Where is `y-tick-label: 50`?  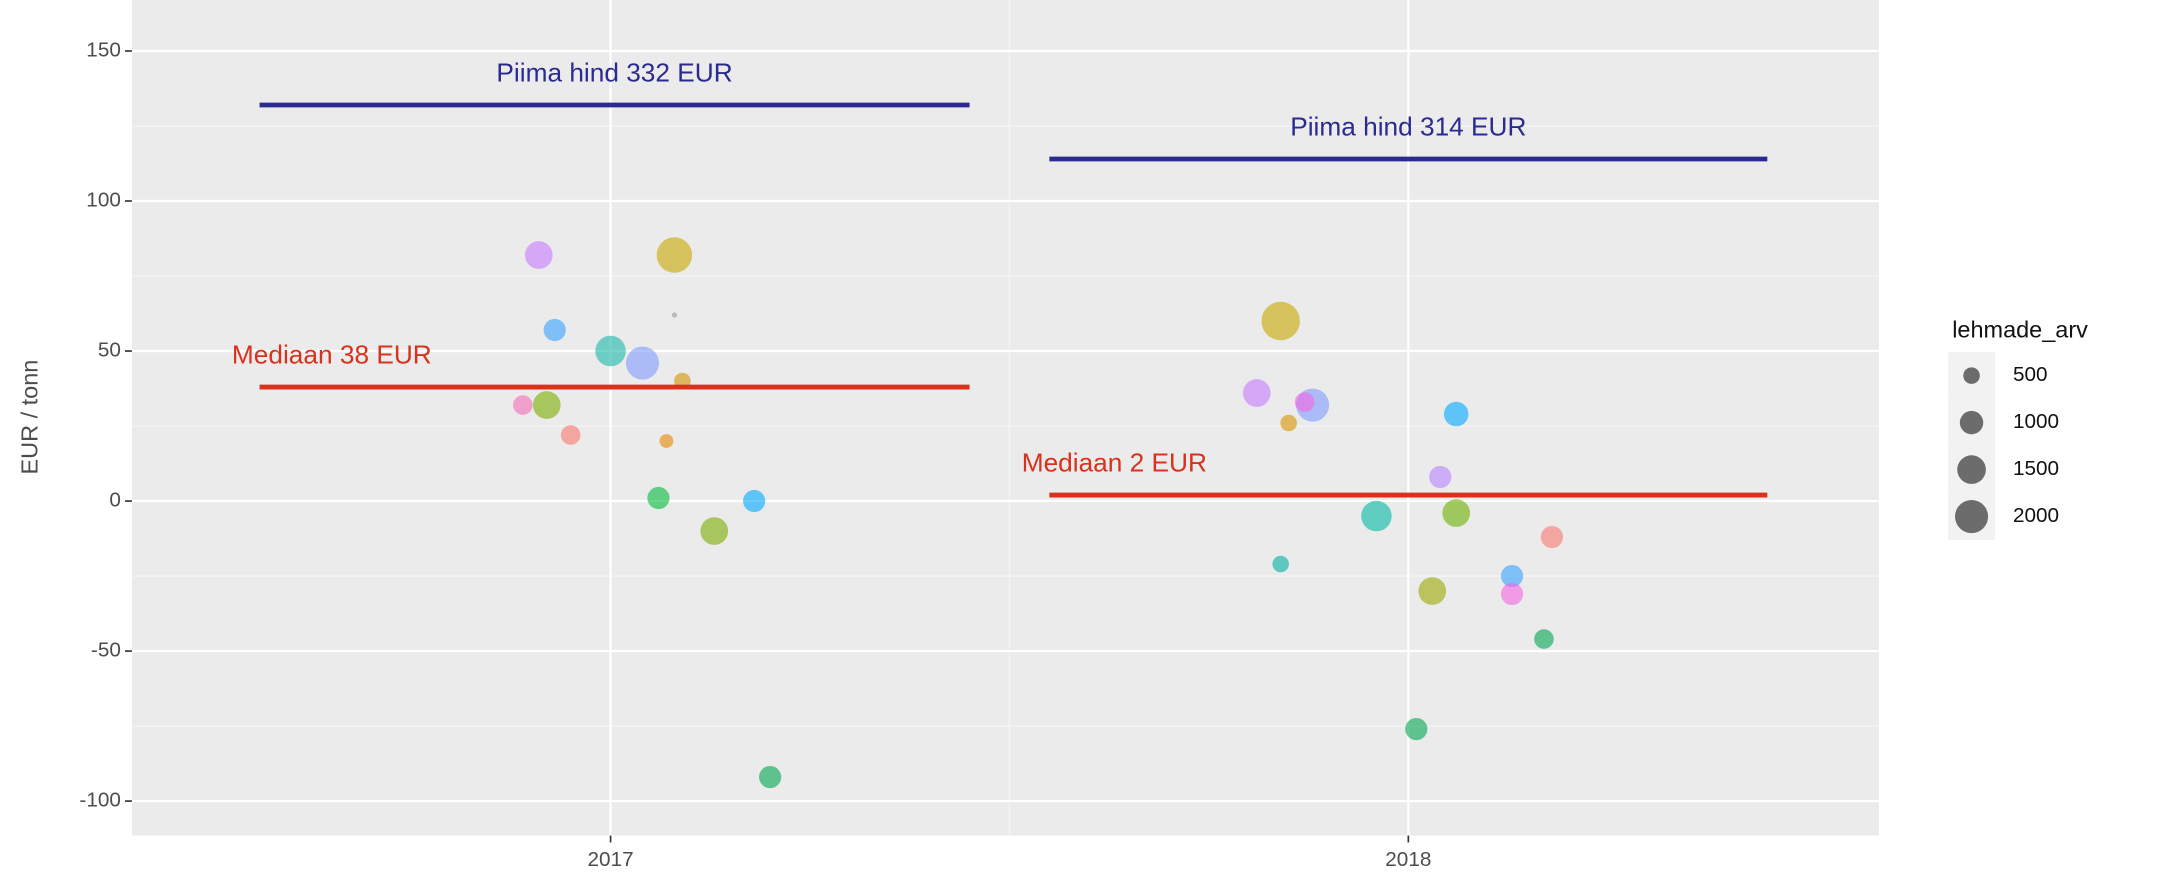 y-tick-label: 50 is located at coordinates (109, 349).